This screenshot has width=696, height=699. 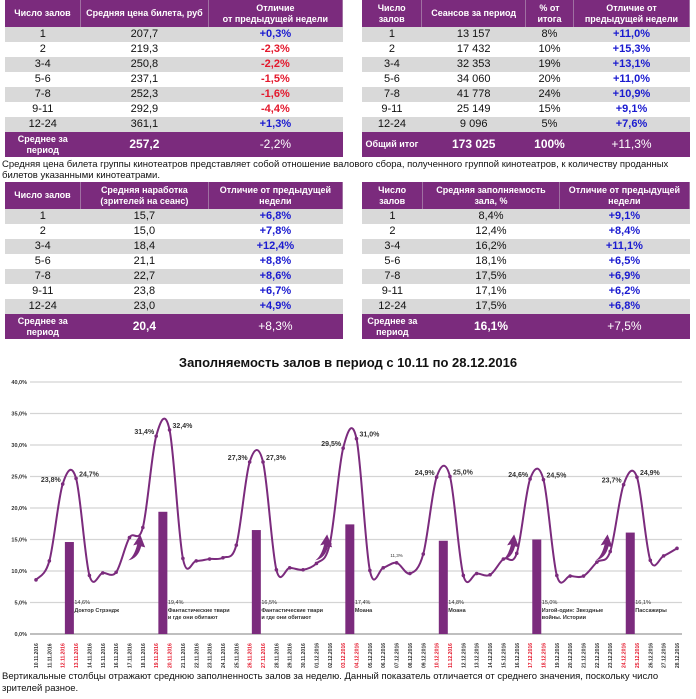 I want to click on table-cell: 1, so click(x=392, y=34).